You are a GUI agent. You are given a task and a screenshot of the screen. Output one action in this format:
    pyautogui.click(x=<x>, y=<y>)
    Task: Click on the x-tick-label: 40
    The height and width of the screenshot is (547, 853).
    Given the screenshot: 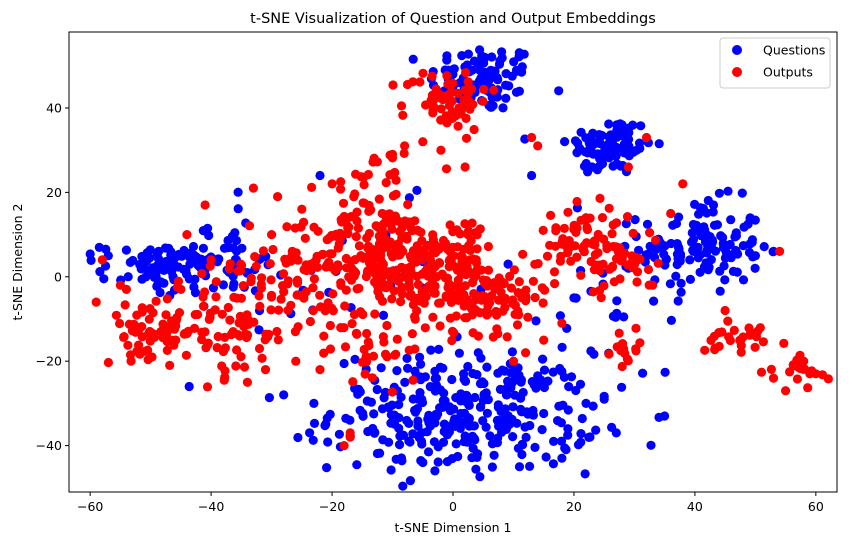 What is the action you would take?
    pyautogui.click(x=695, y=506)
    